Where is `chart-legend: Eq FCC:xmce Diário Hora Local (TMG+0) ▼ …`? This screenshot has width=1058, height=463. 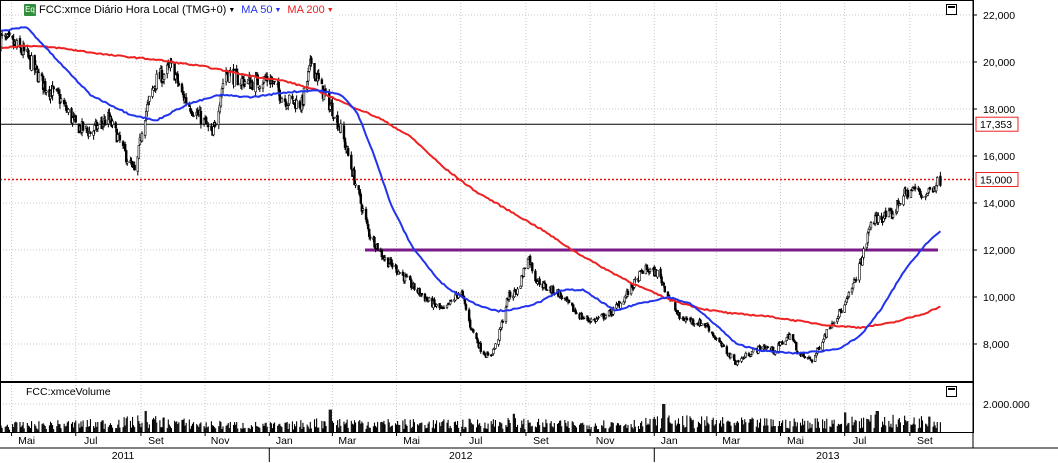 chart-legend: Eq FCC:xmce Diário Hora Local (TMG+0) ▼ … is located at coordinates (181, 10).